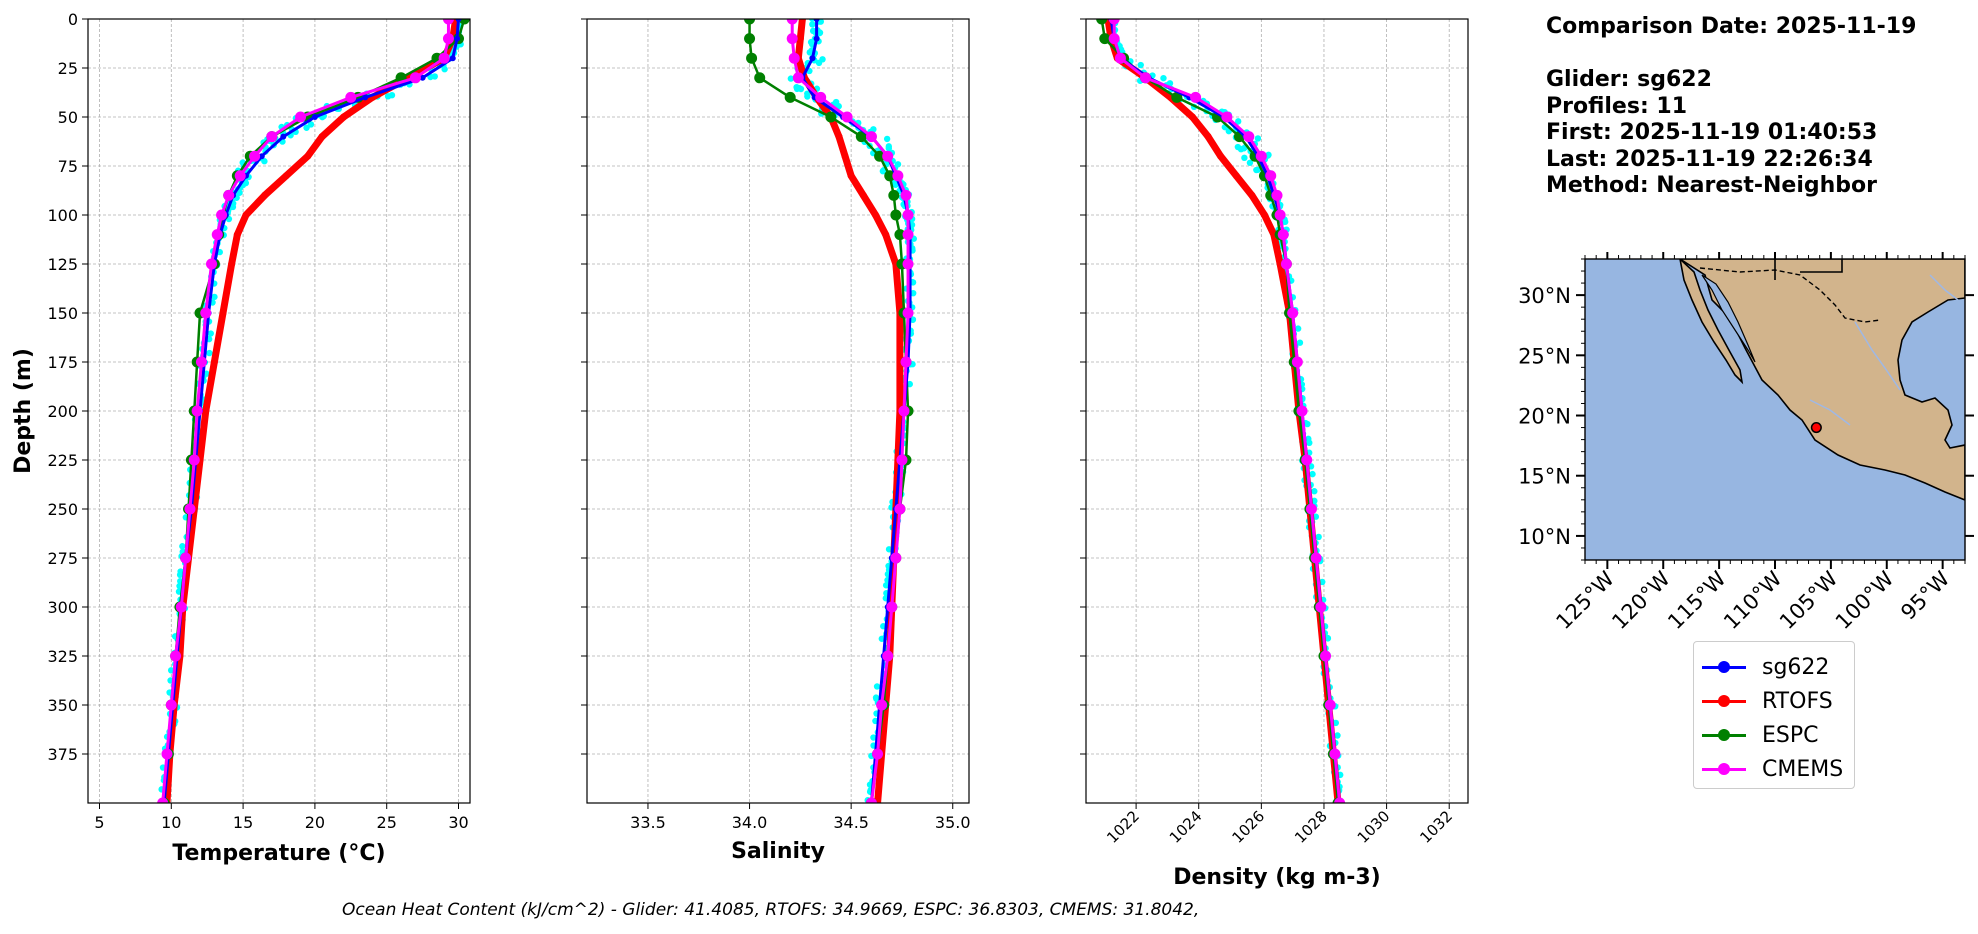 The image size is (1978, 934). I want to click on map-land, so click(1821, 380).